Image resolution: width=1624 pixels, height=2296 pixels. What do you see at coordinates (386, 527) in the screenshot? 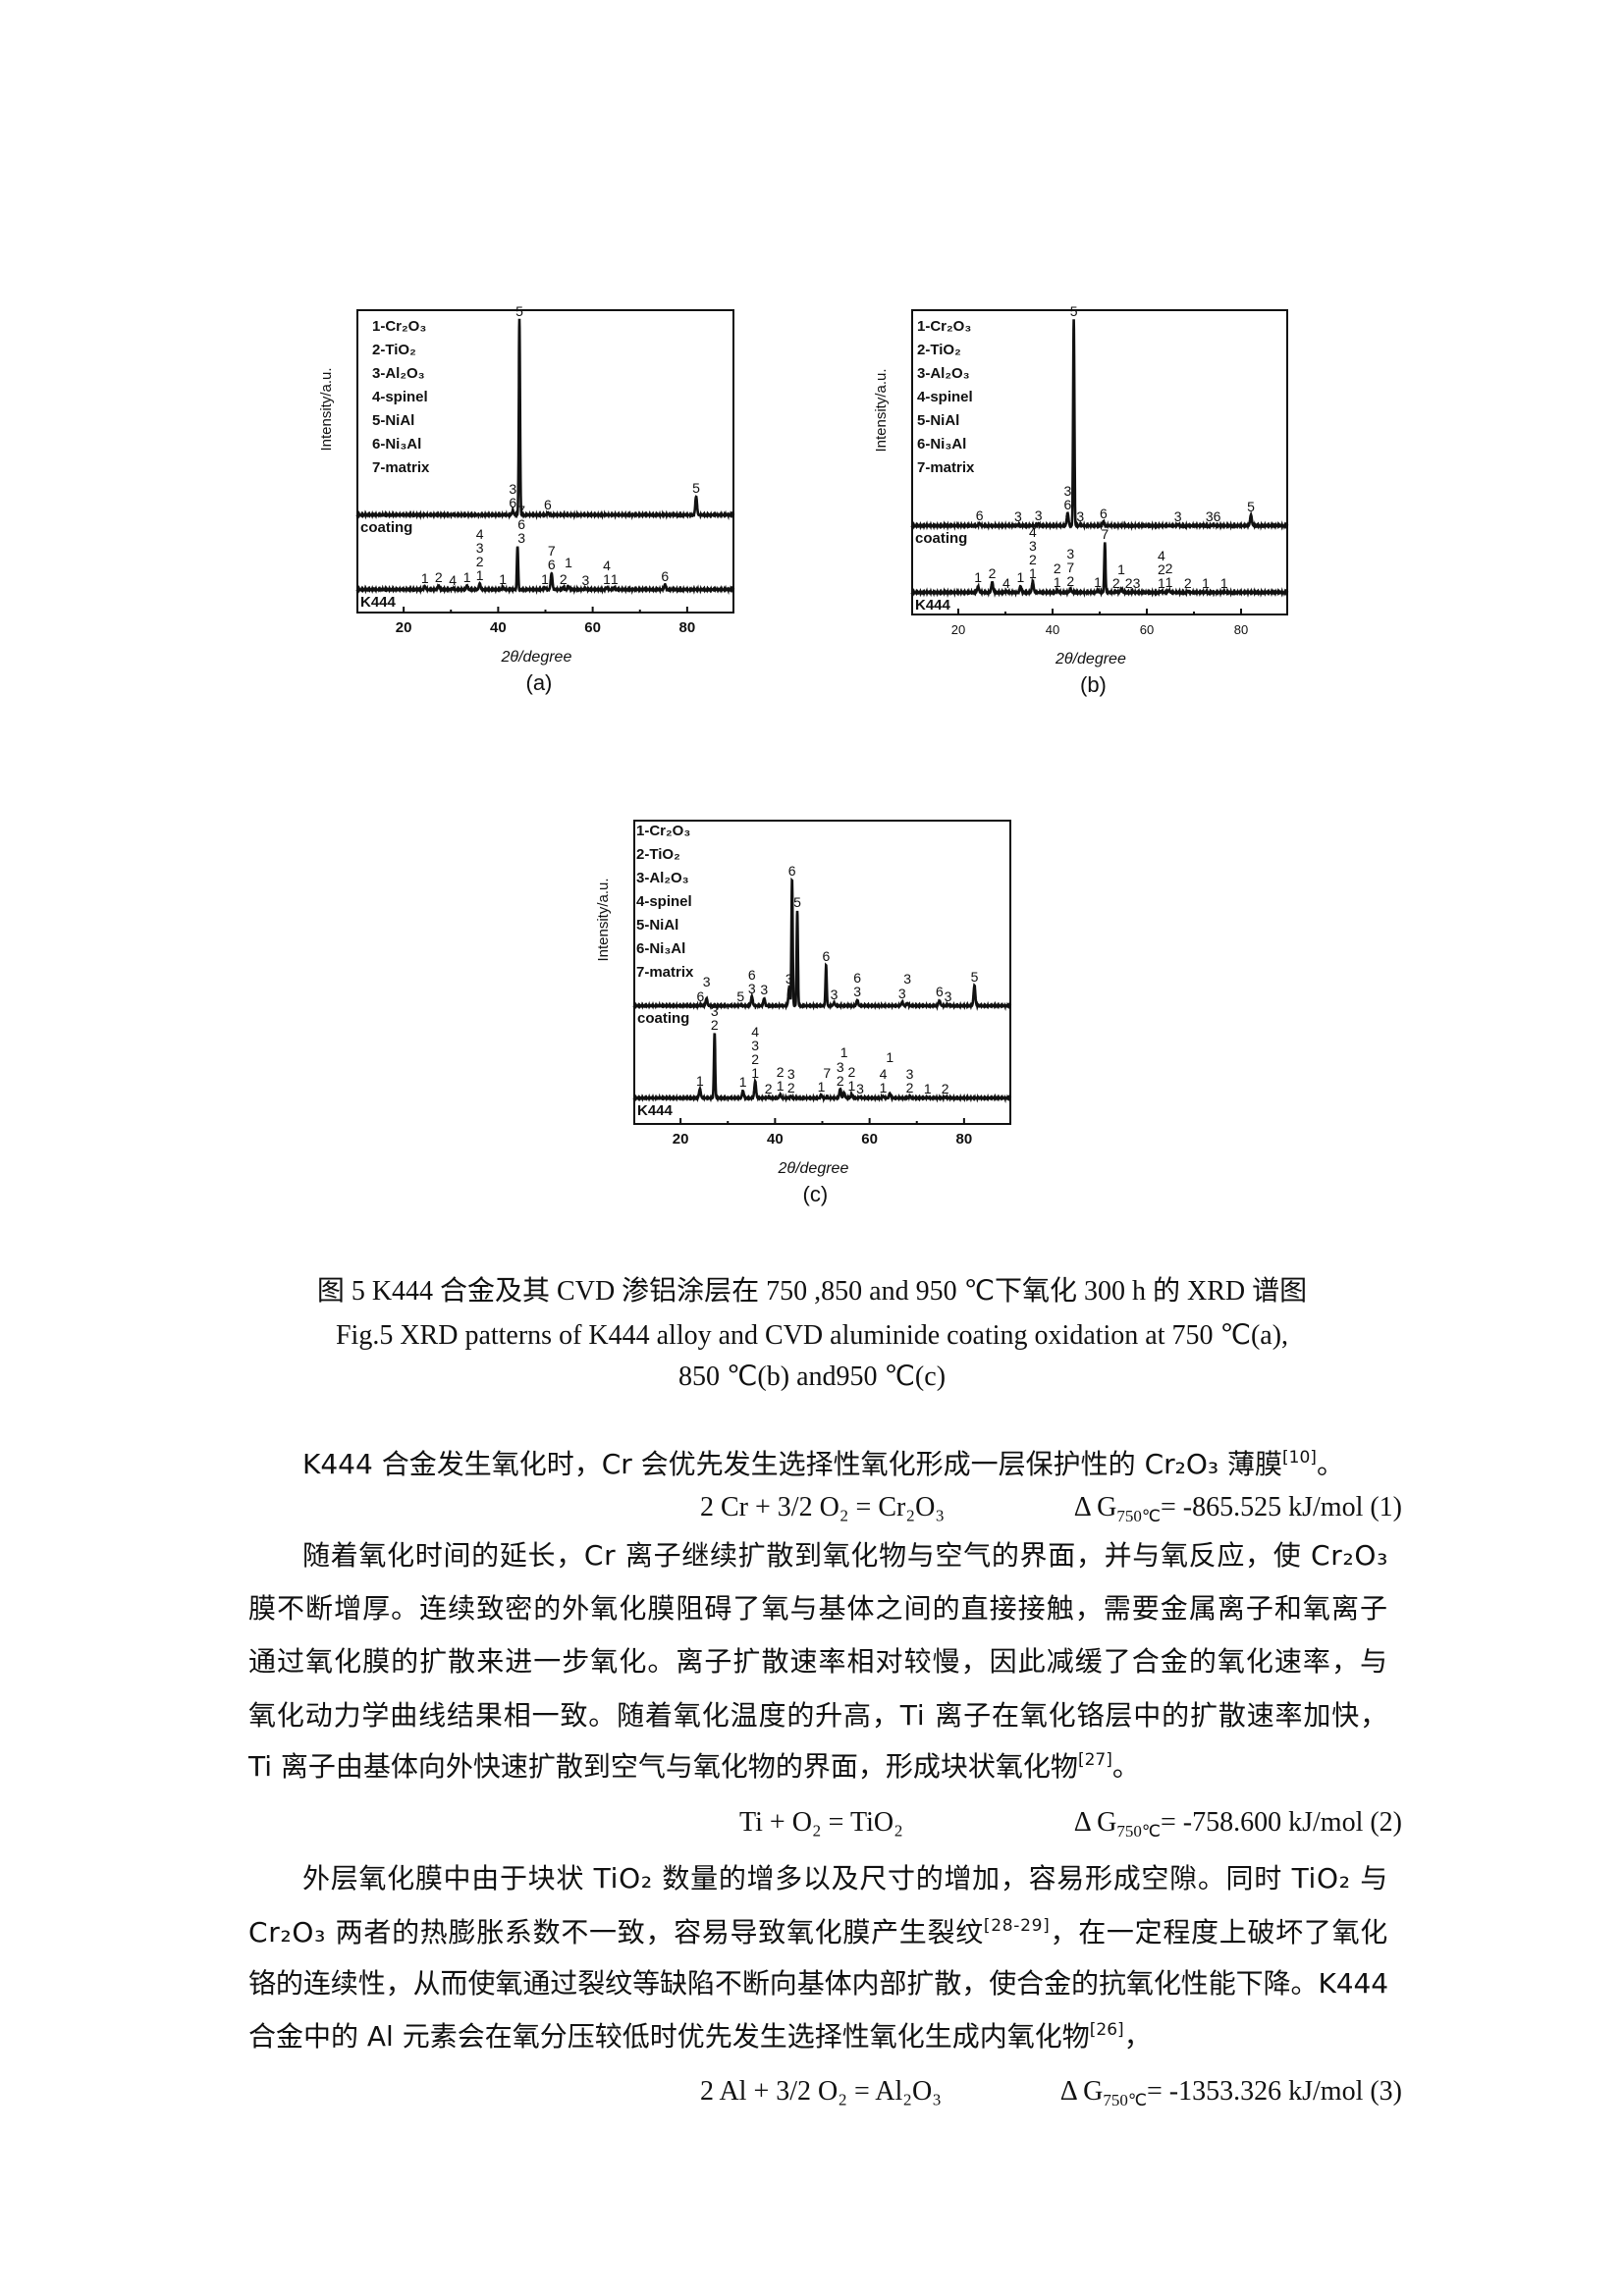
I see `trace-label: coating` at bounding box center [386, 527].